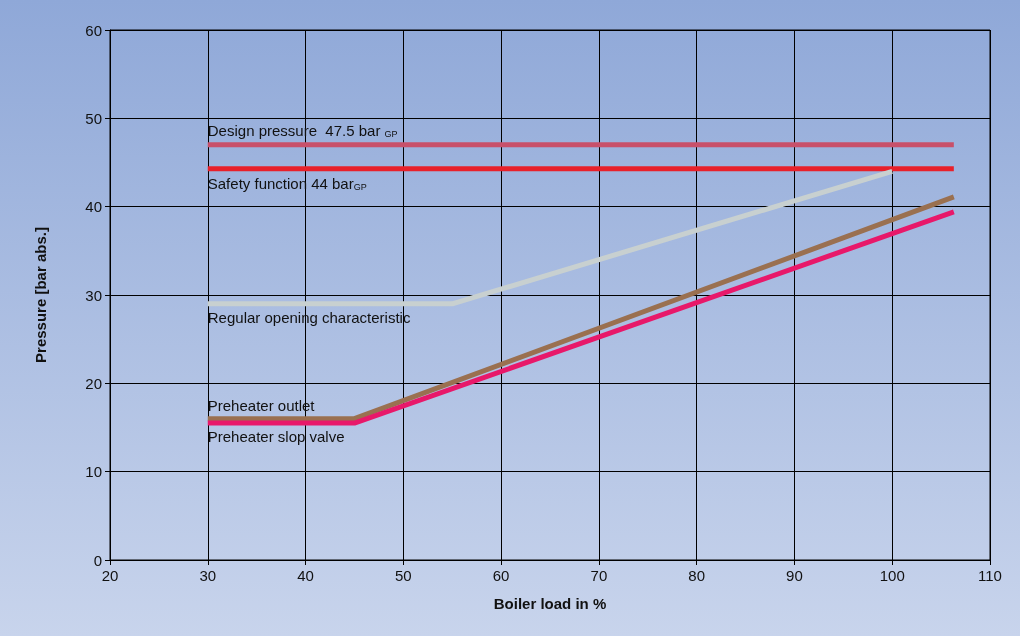 The image size is (1020, 636). What do you see at coordinates (110, 575) in the screenshot?
I see `x-tick-label: 20` at bounding box center [110, 575].